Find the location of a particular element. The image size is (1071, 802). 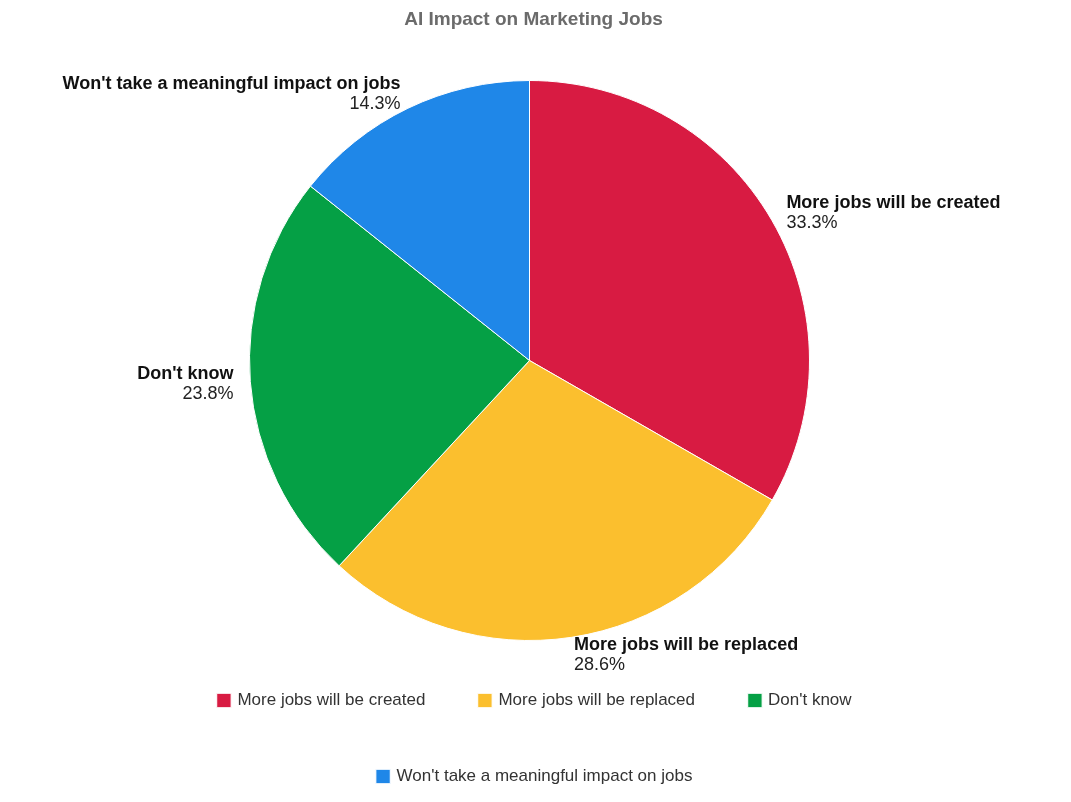

legend-label: More jobs will be created is located at coordinates (331, 700).